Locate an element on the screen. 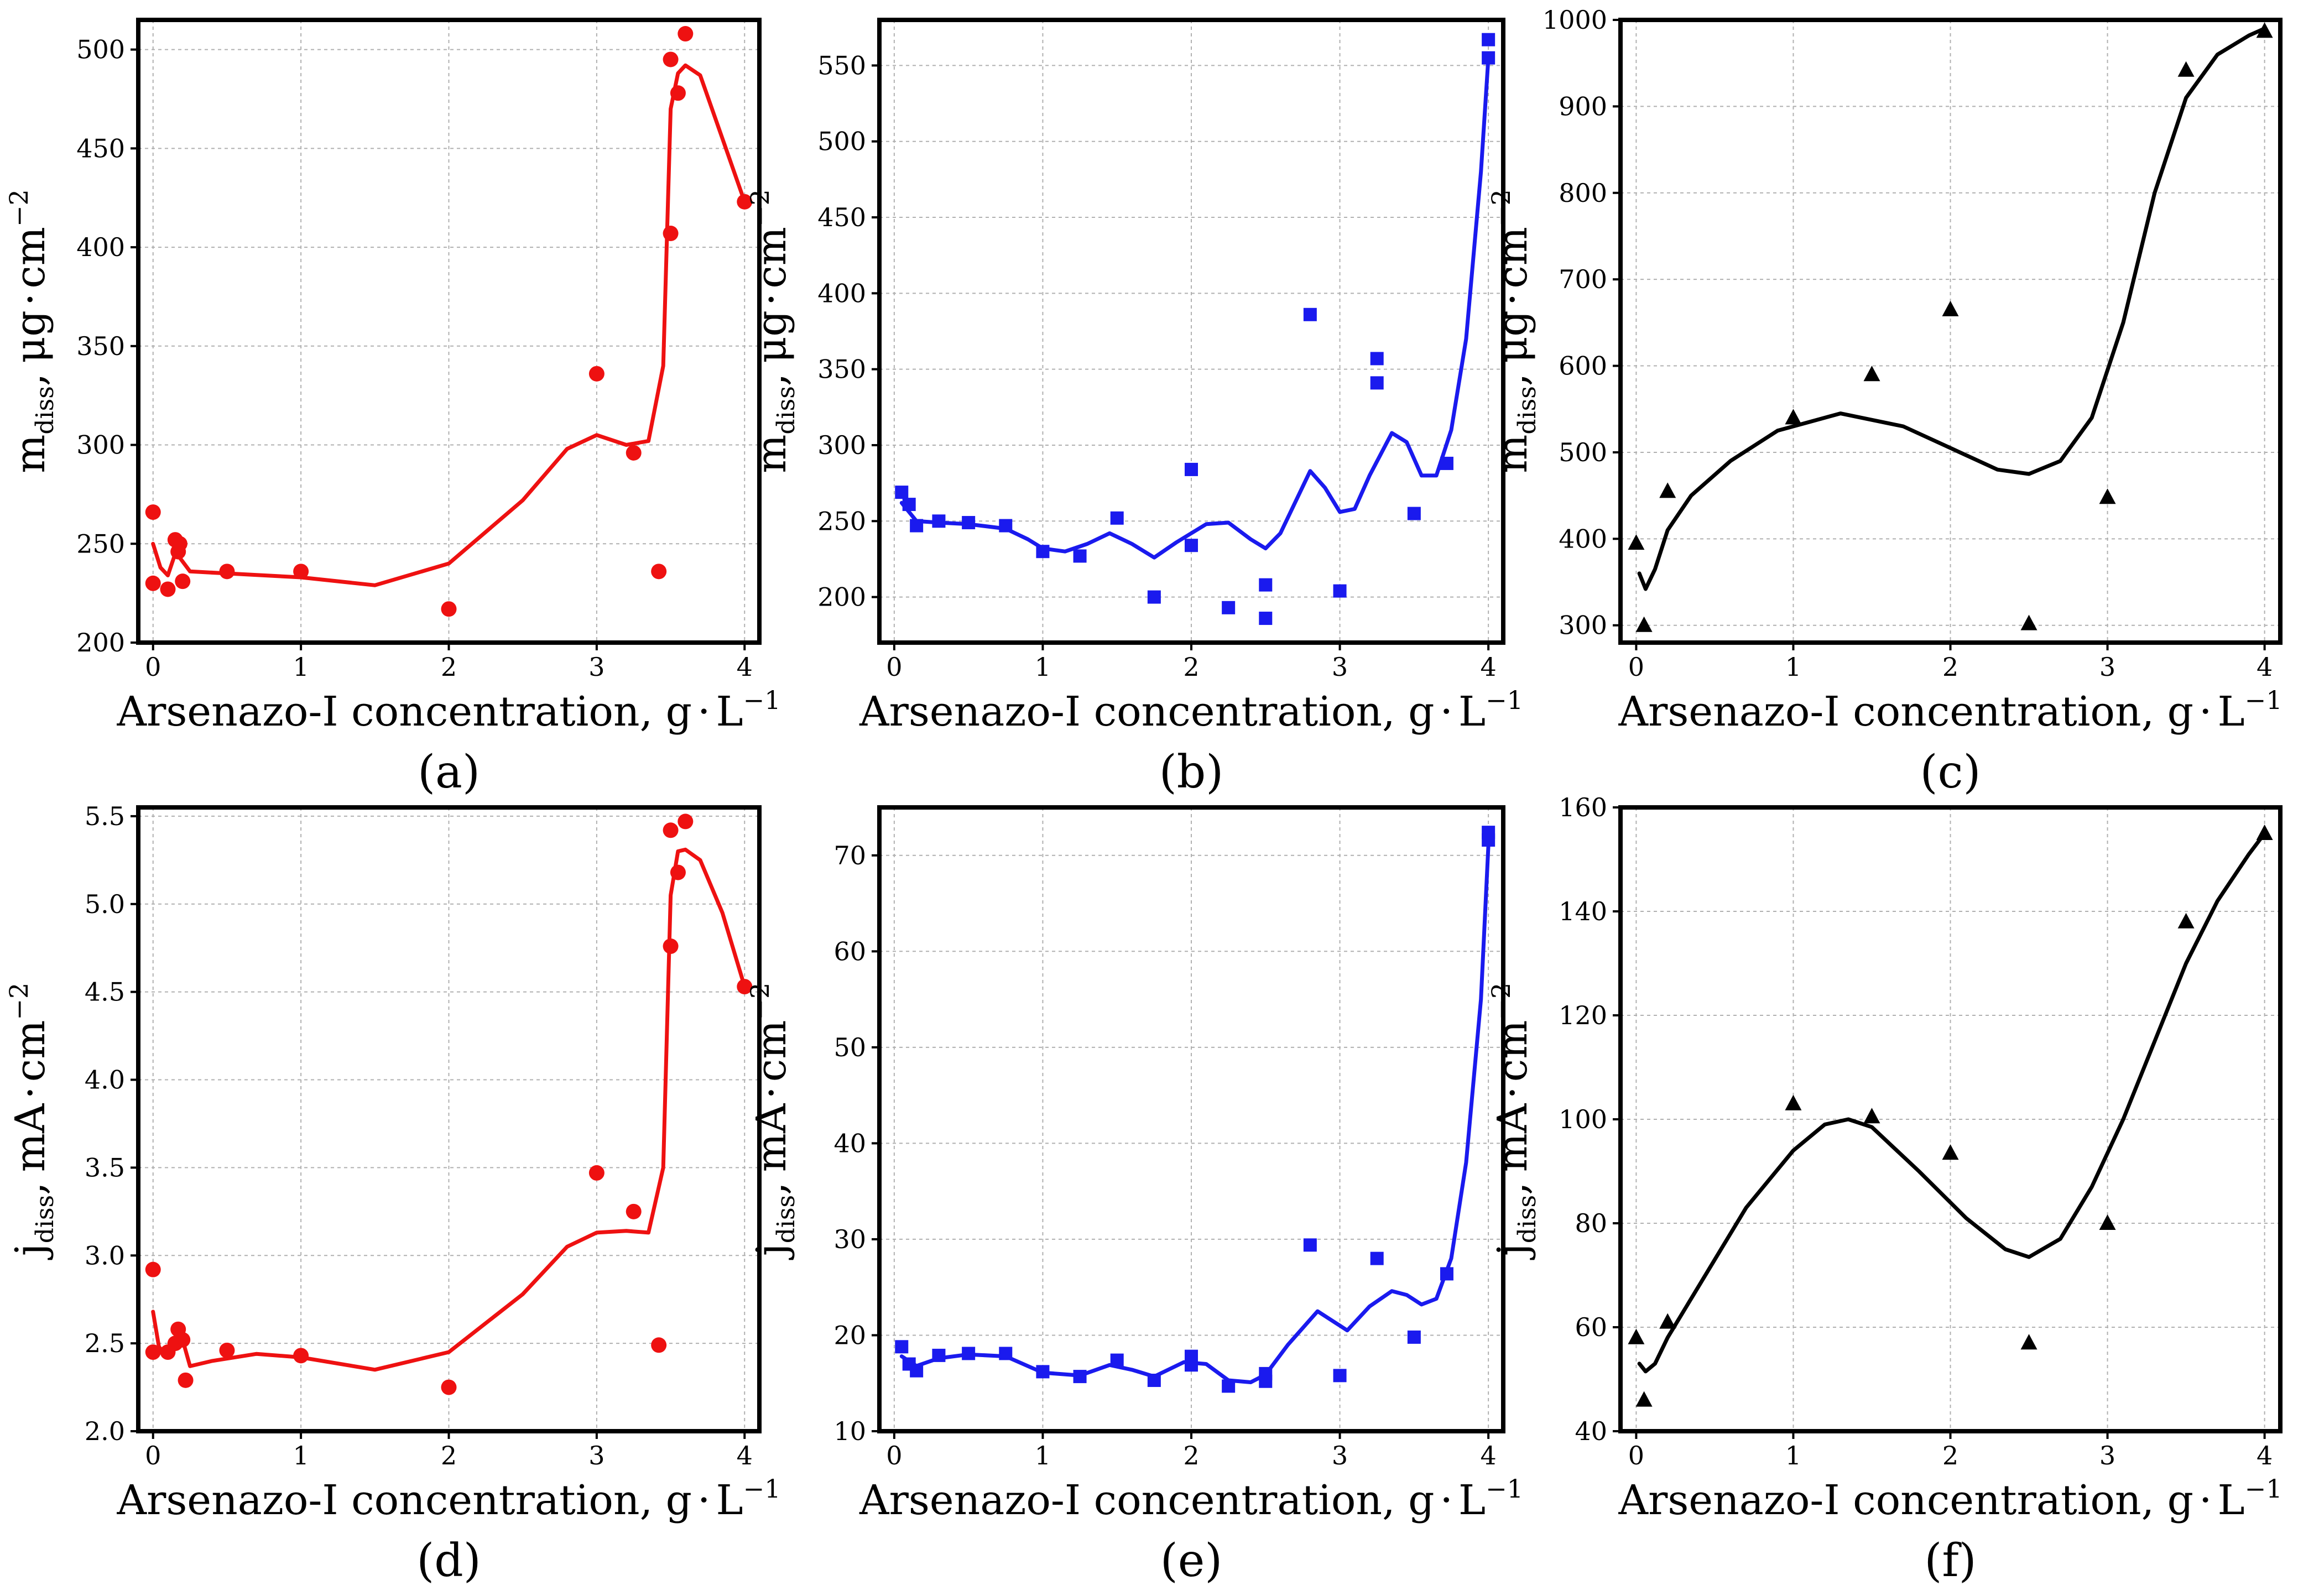  y-tick-label: 30 is located at coordinates (849, 1239).